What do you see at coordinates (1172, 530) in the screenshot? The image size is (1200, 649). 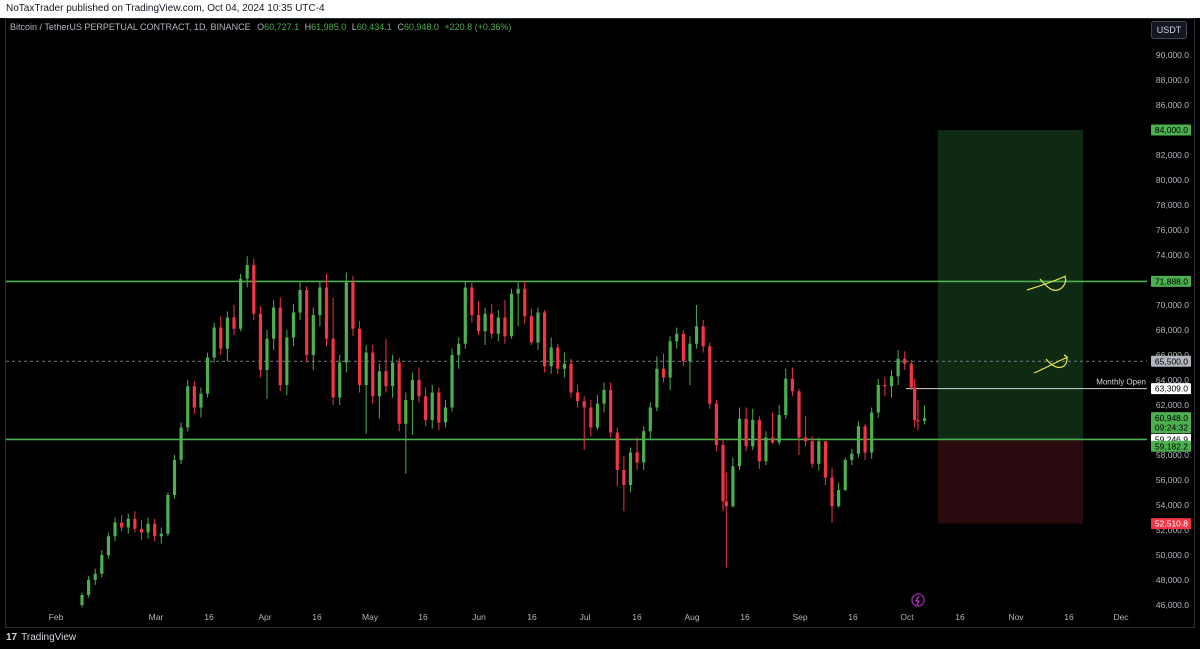 I see `y-tick-label-3: 52,000.0` at bounding box center [1172, 530].